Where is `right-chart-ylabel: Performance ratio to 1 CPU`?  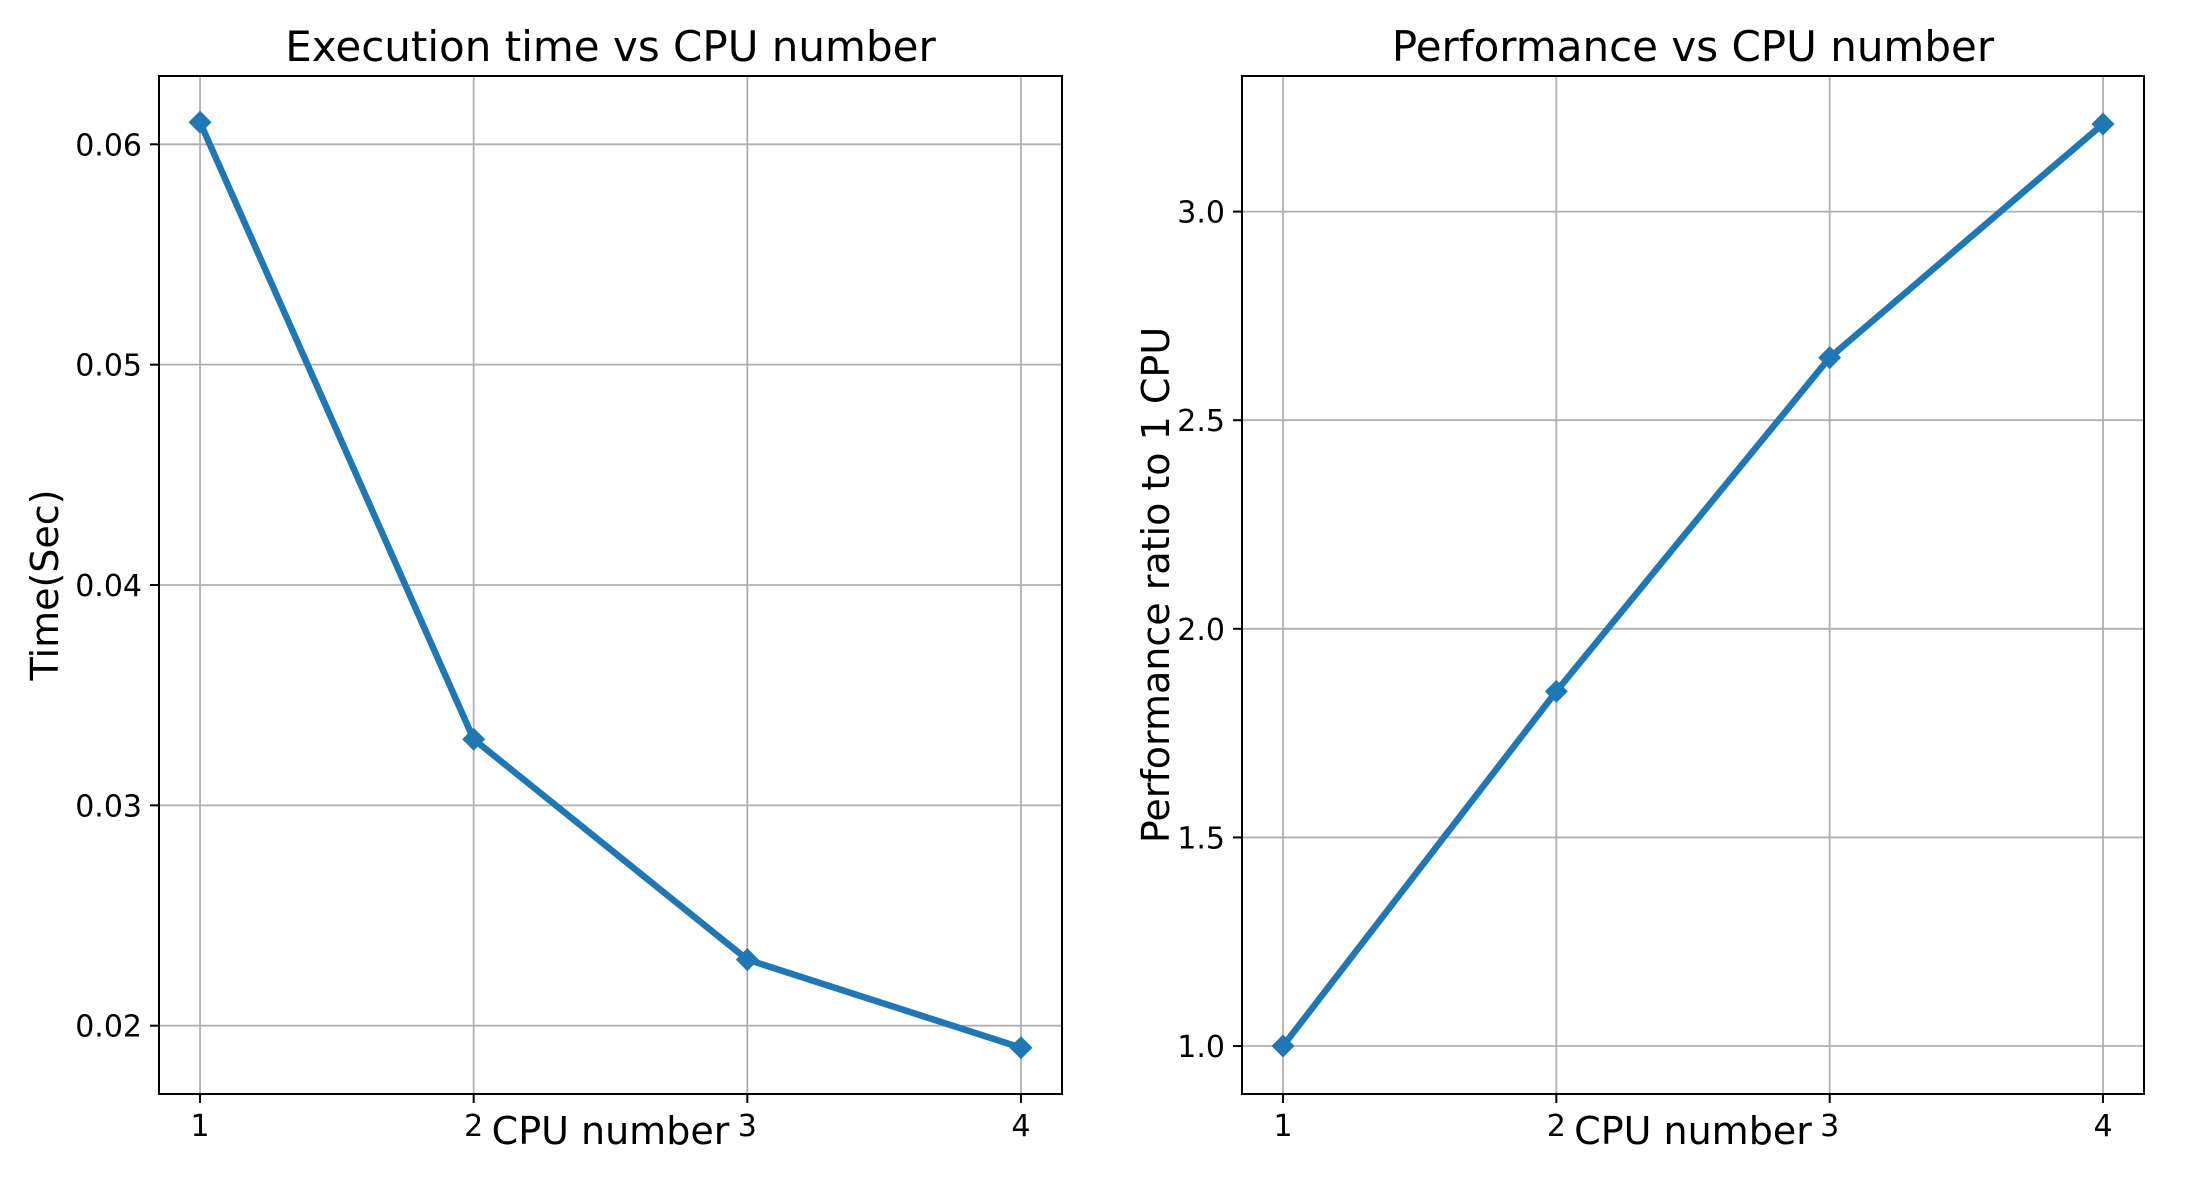
right-chart-ylabel: Performance ratio to 1 CPU is located at coordinates (1156, 585).